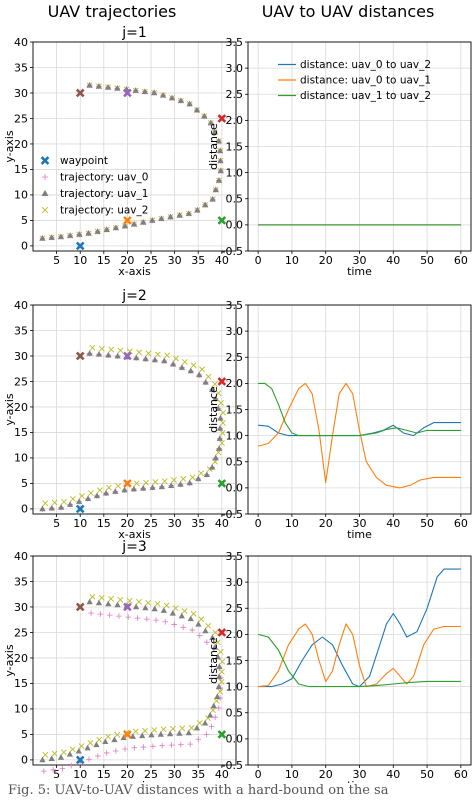  What do you see at coordinates (235, 556) in the screenshot?
I see `y-tick-label: 3.5` at bounding box center [235, 556].